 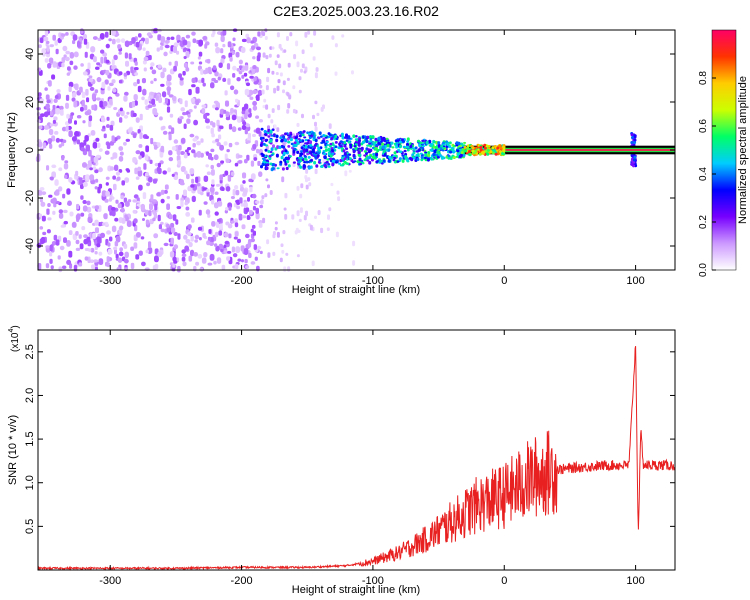 I want to click on carrier-line-core, so click(x=569, y=150).